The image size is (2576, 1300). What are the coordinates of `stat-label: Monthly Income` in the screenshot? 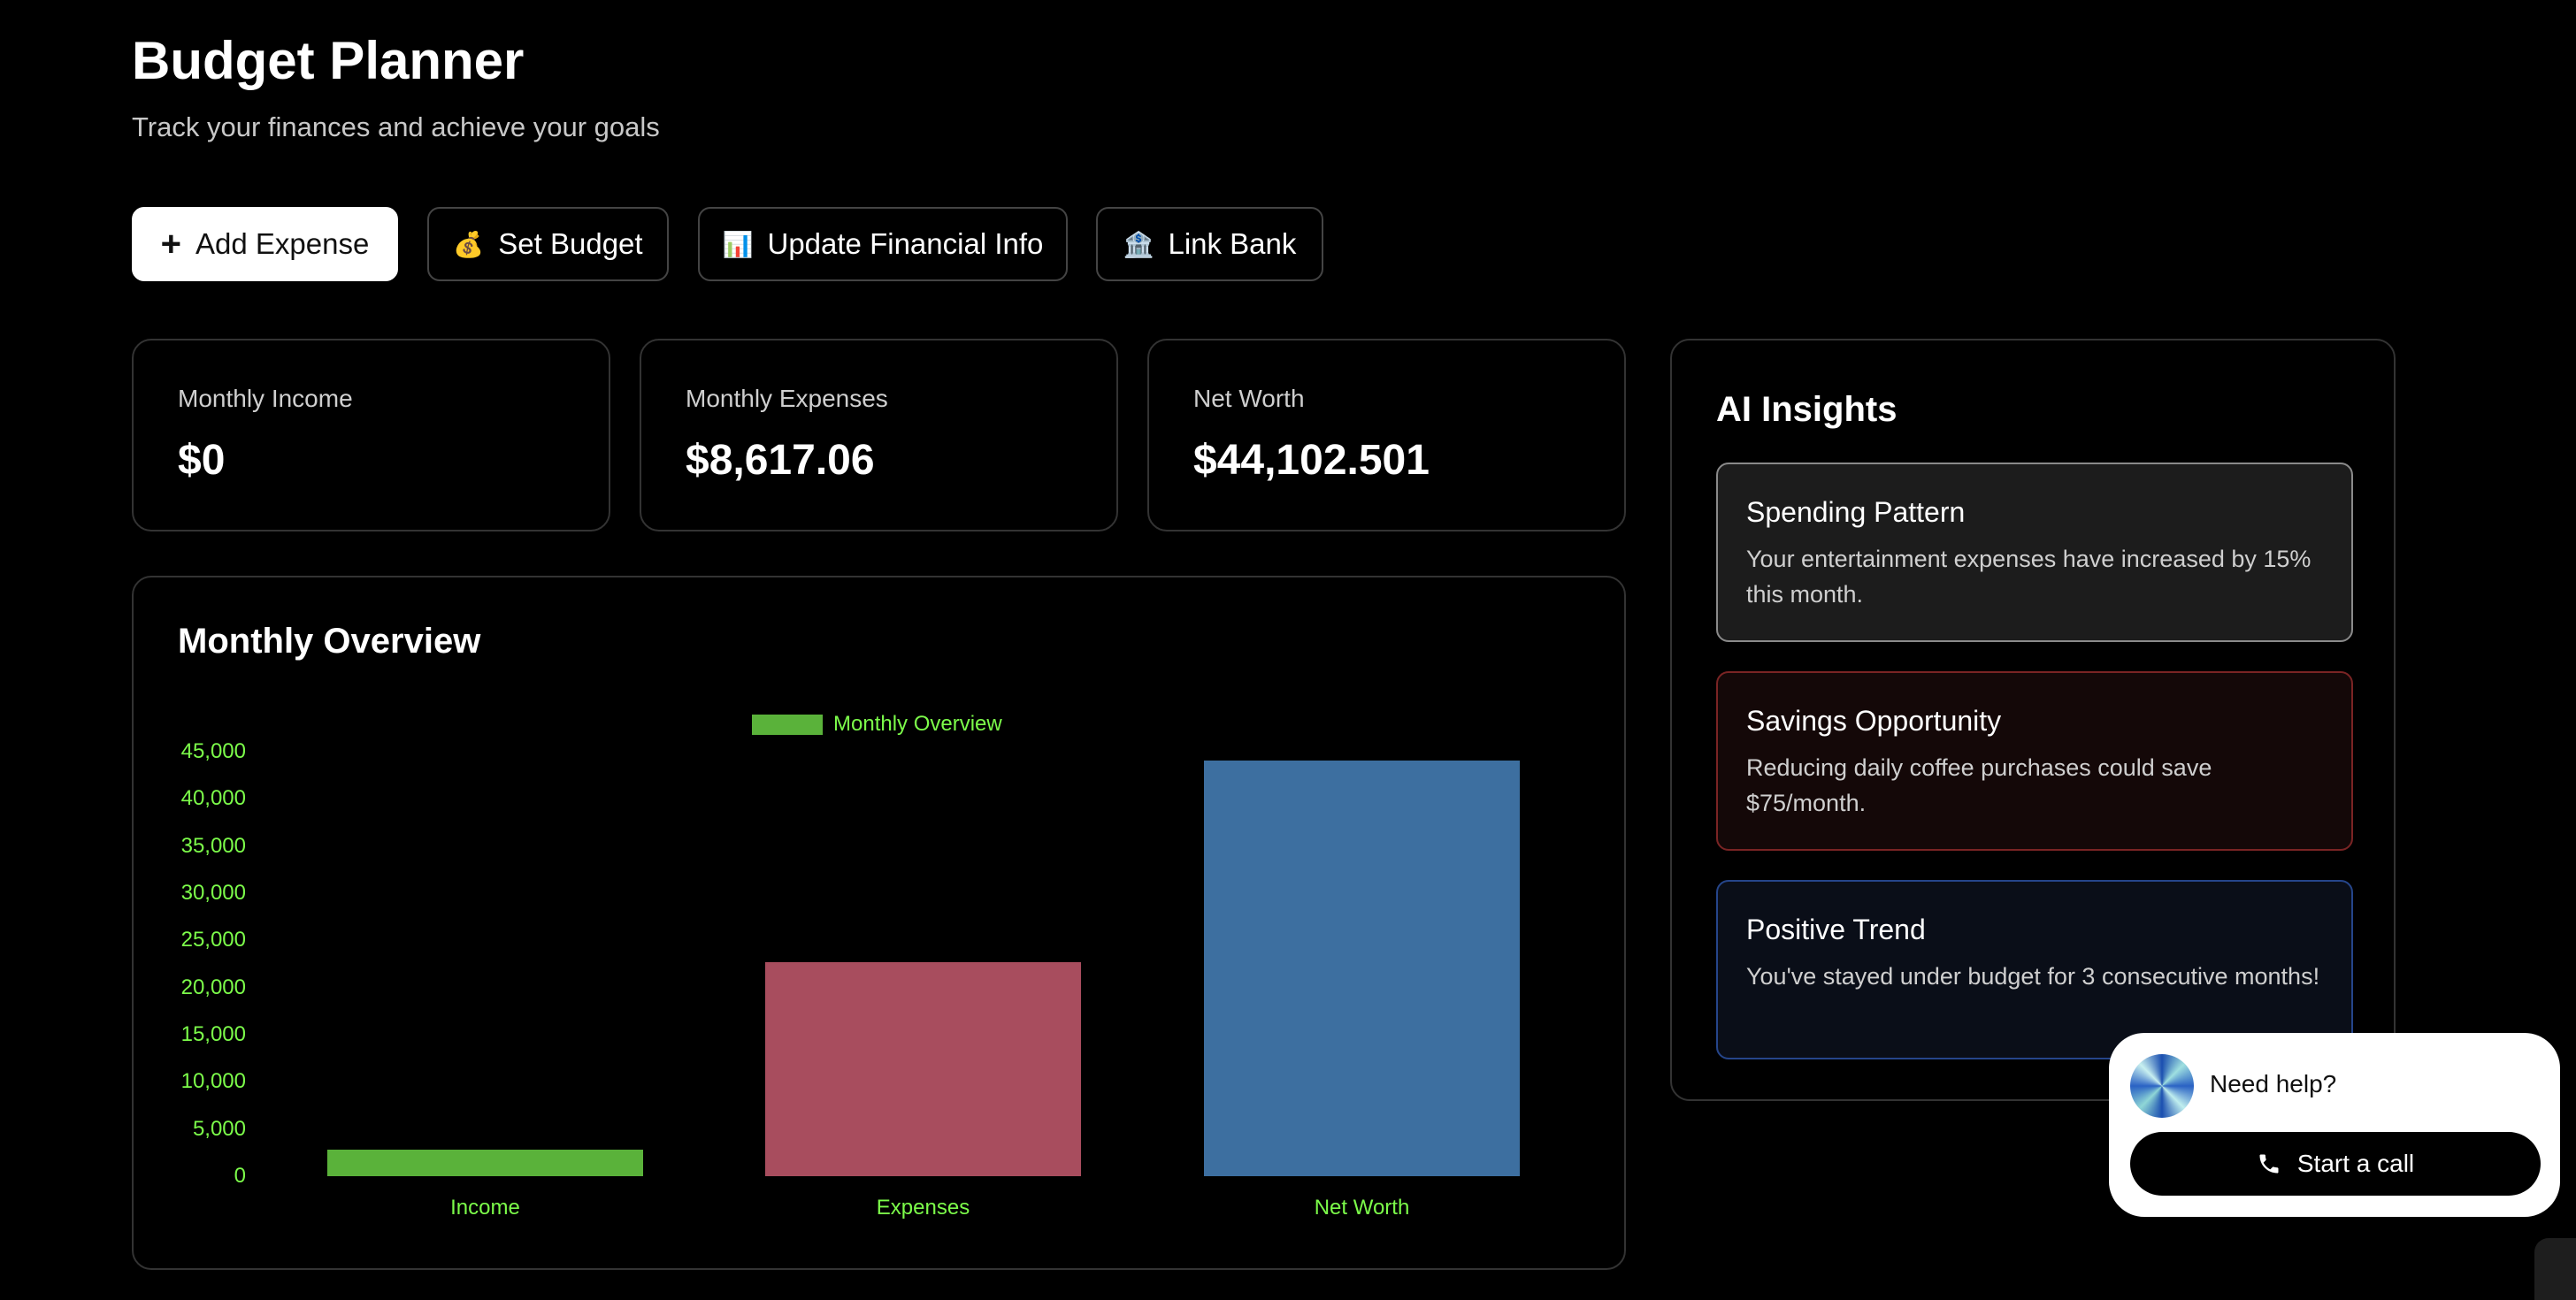 It's located at (265, 398).